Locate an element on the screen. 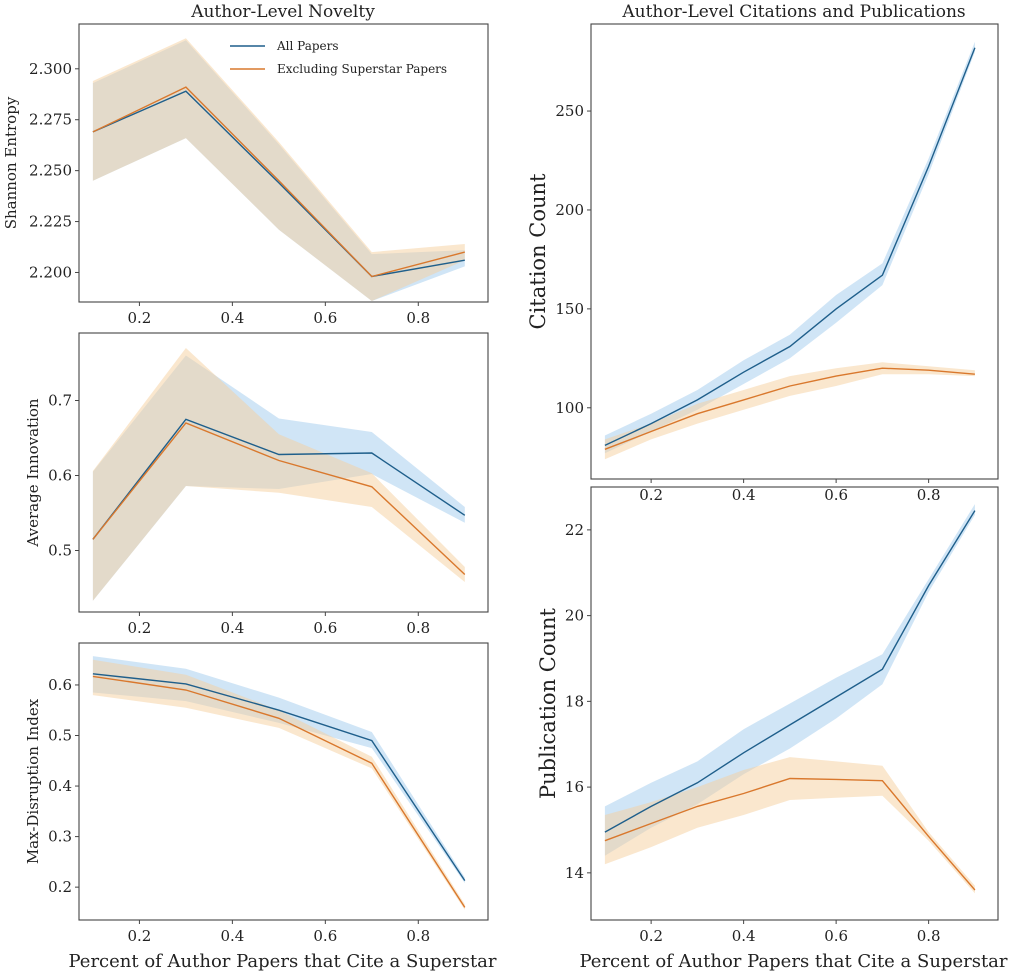  y-tick-label: 100 is located at coordinates (569, 408).